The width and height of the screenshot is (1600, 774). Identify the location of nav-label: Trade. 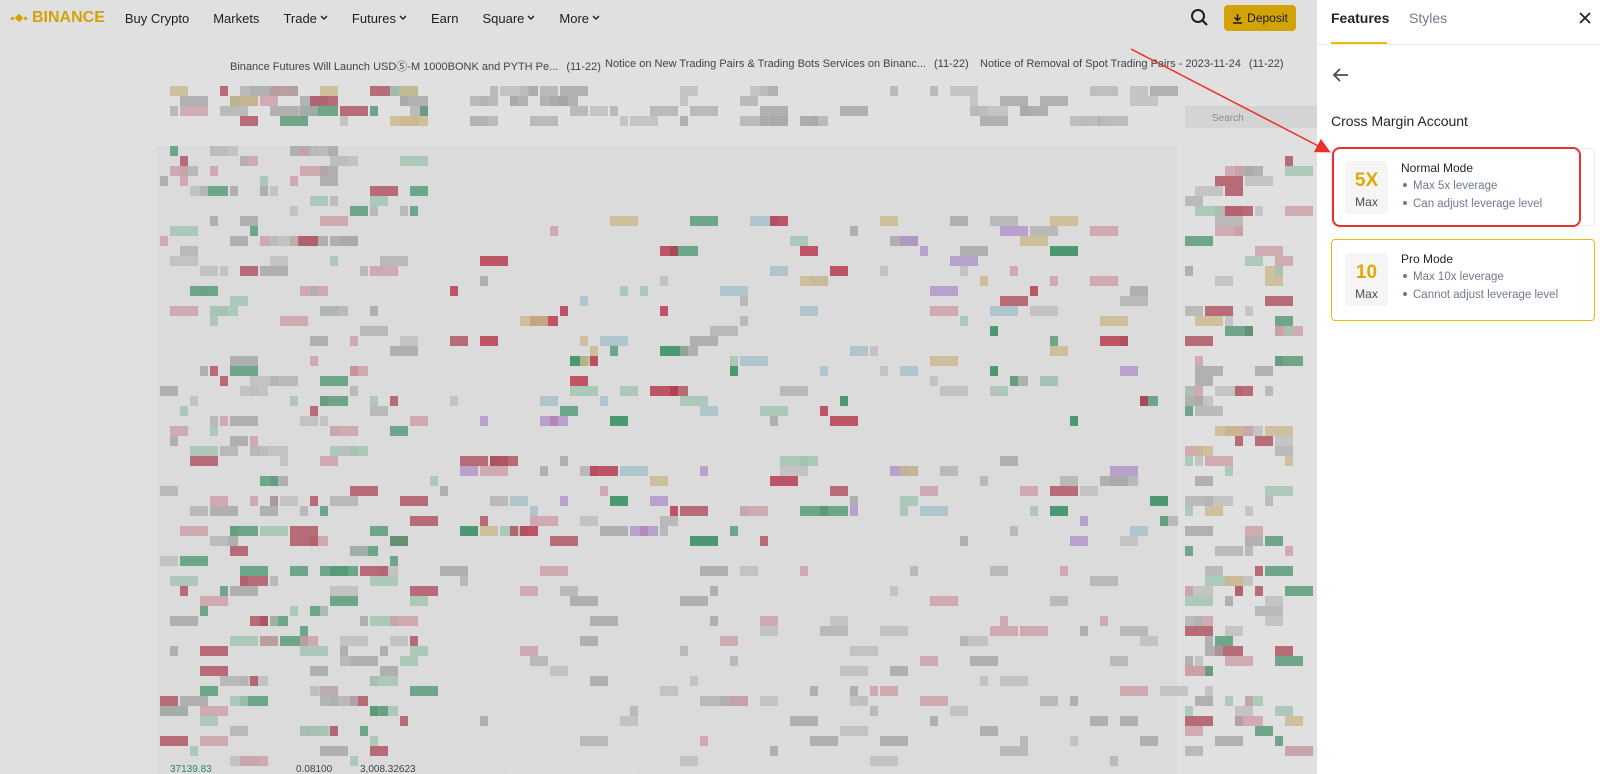
(300, 18).